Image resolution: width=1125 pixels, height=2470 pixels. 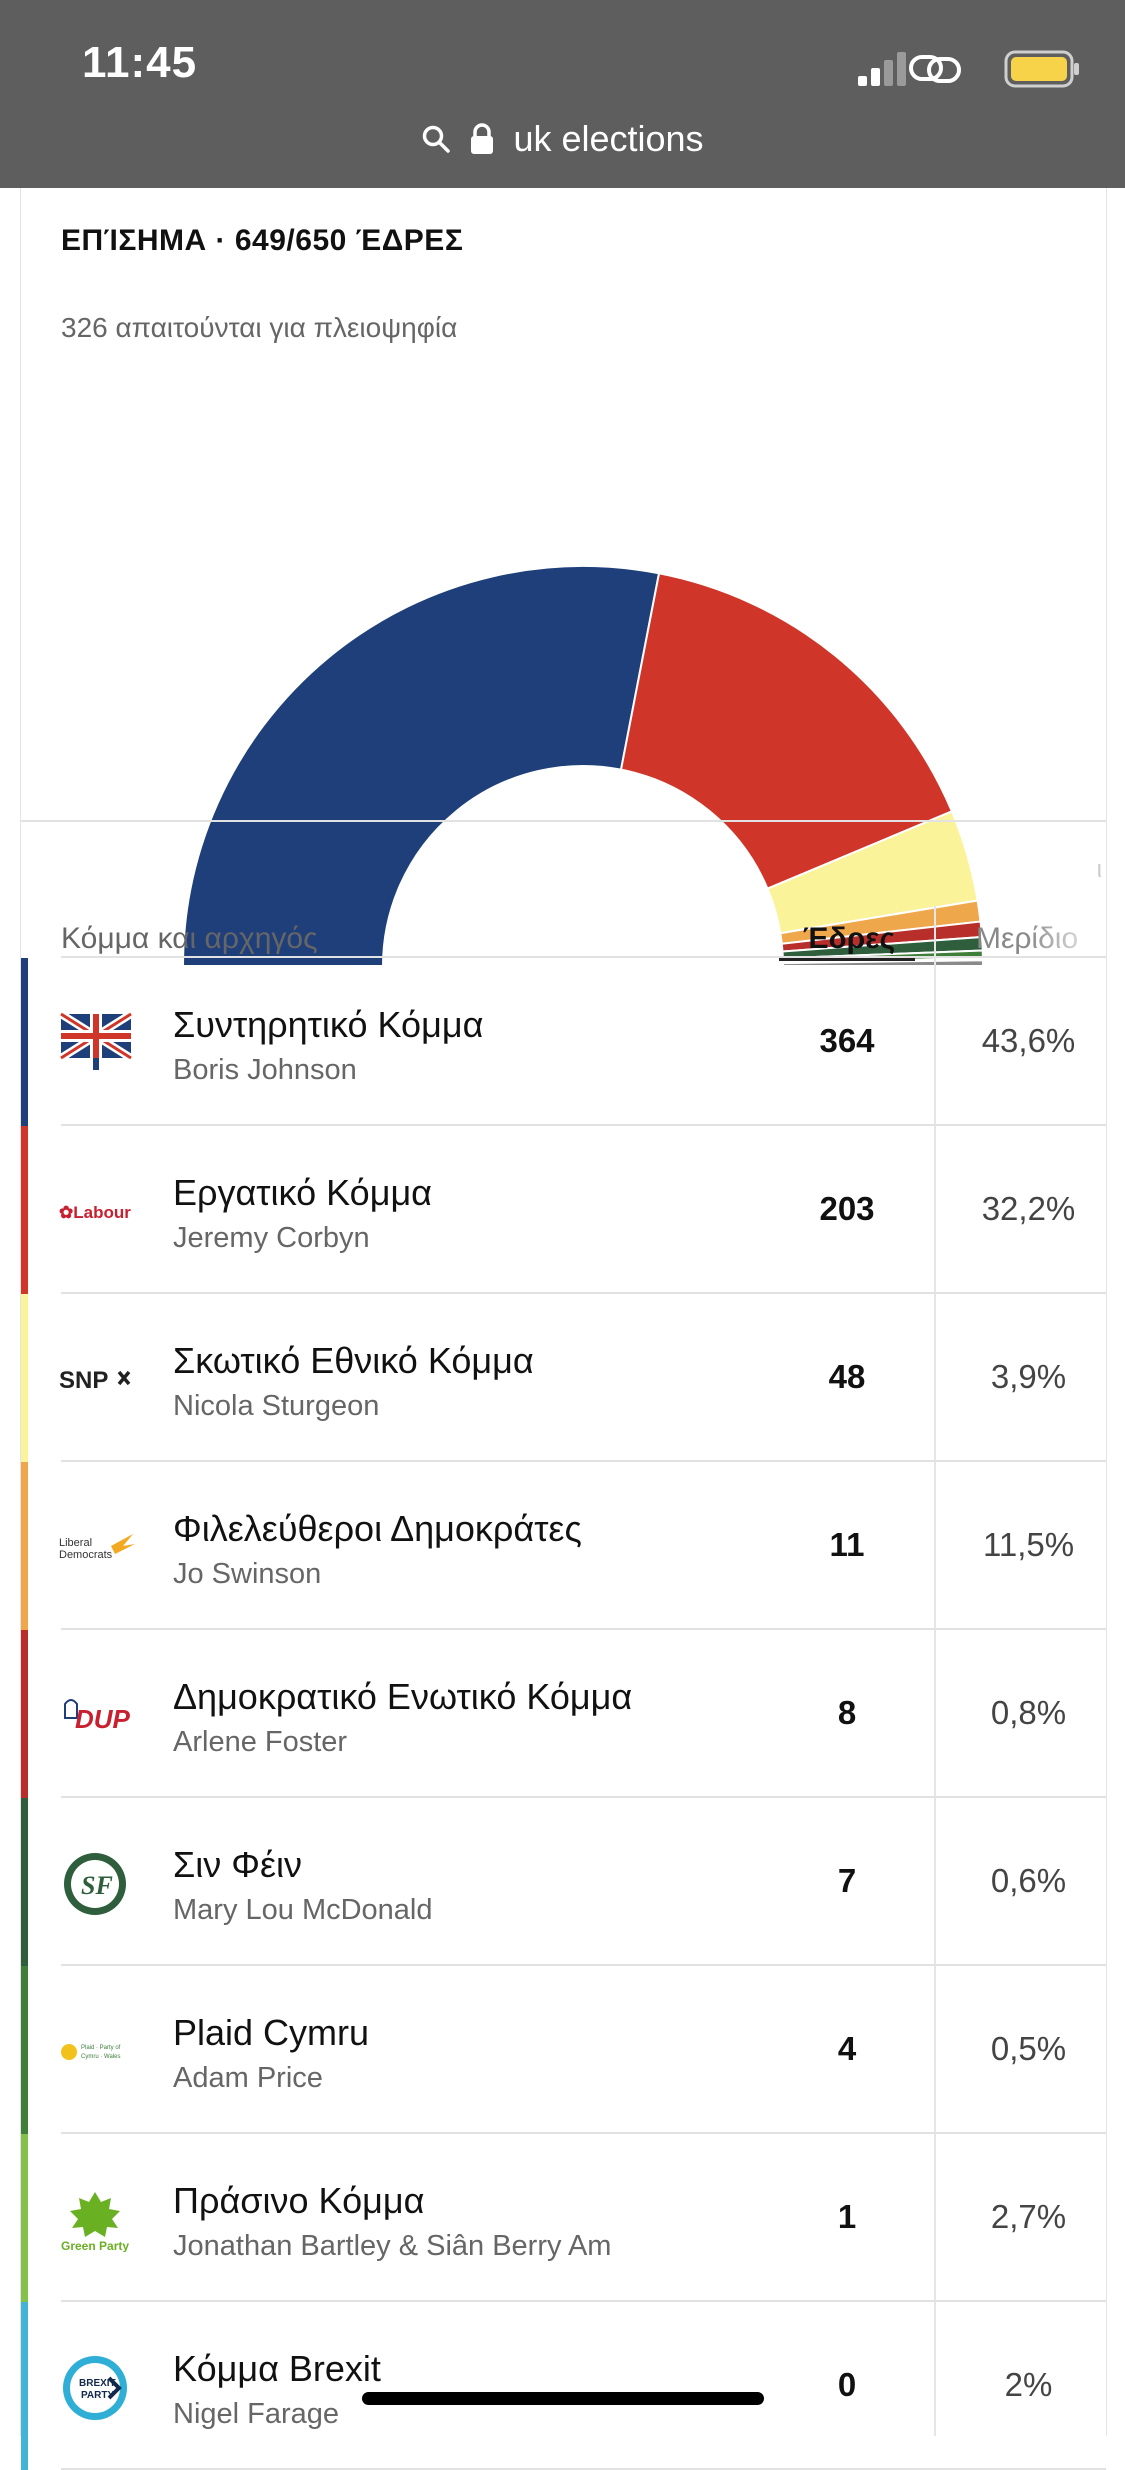 I want to click on svg-text: ✿Labour, so click(x=95, y=1212).